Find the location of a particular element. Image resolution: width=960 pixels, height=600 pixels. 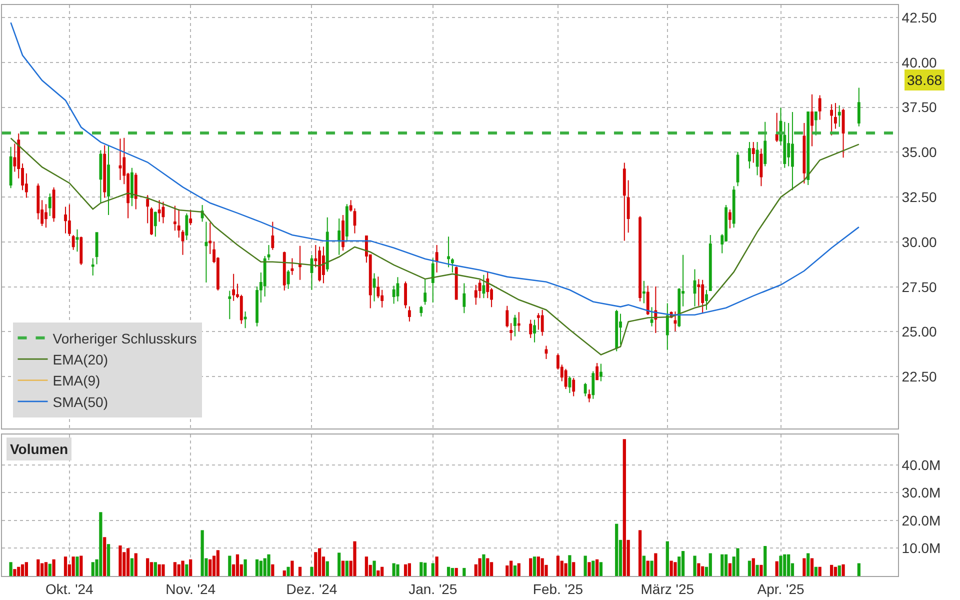

legend-label: EMA(20) is located at coordinates (80, 360).